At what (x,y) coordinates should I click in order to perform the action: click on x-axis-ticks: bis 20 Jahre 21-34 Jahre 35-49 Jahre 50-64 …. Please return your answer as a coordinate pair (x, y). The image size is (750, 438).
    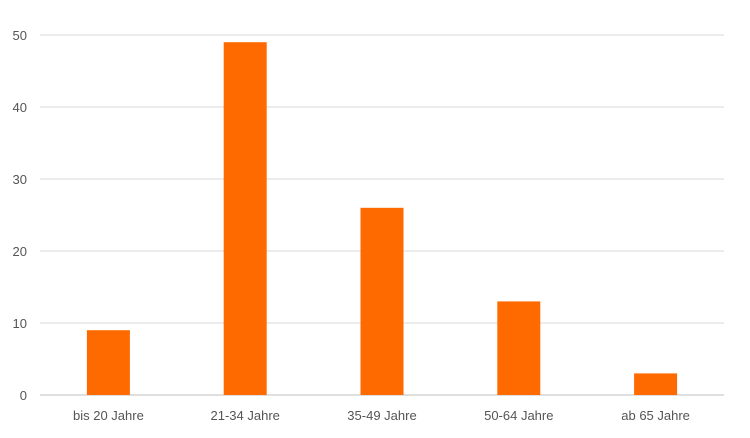
    Looking at the image, I should click on (381, 415).